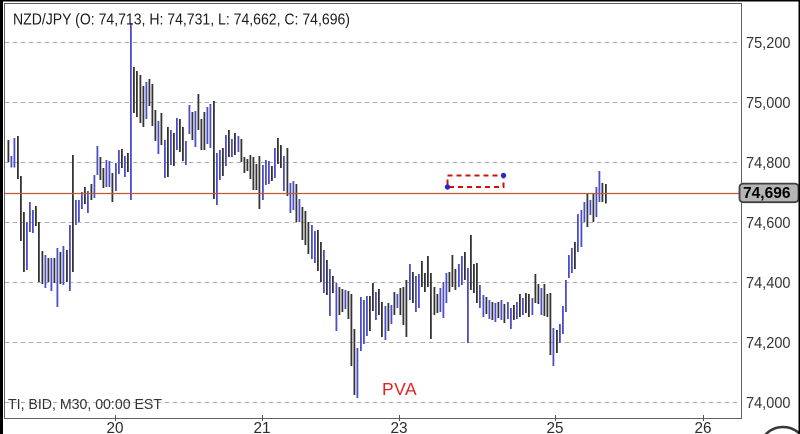 The width and height of the screenshot is (800, 434). What do you see at coordinates (399, 389) in the screenshot?
I see `svg-text: PVA` at bounding box center [399, 389].